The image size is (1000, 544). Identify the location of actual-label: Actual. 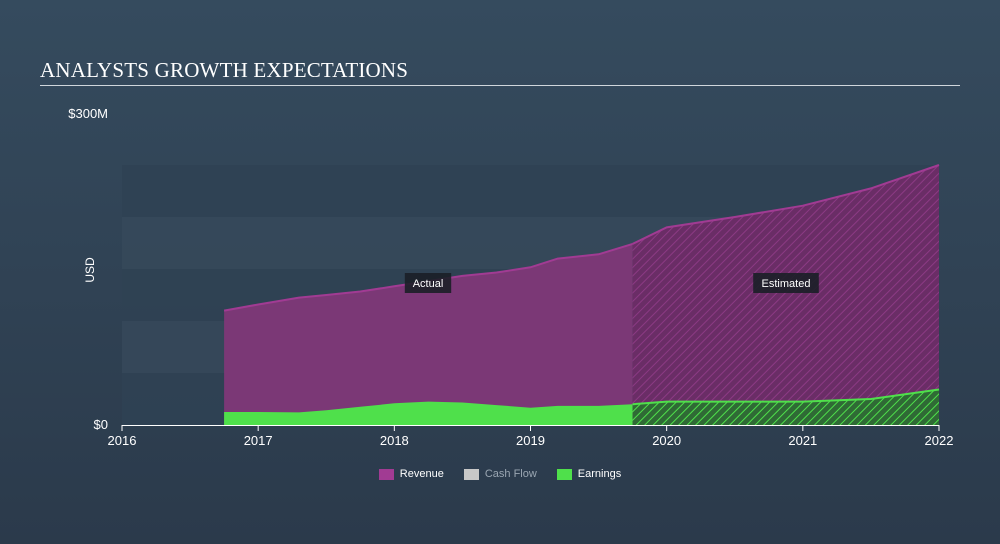
(428, 284).